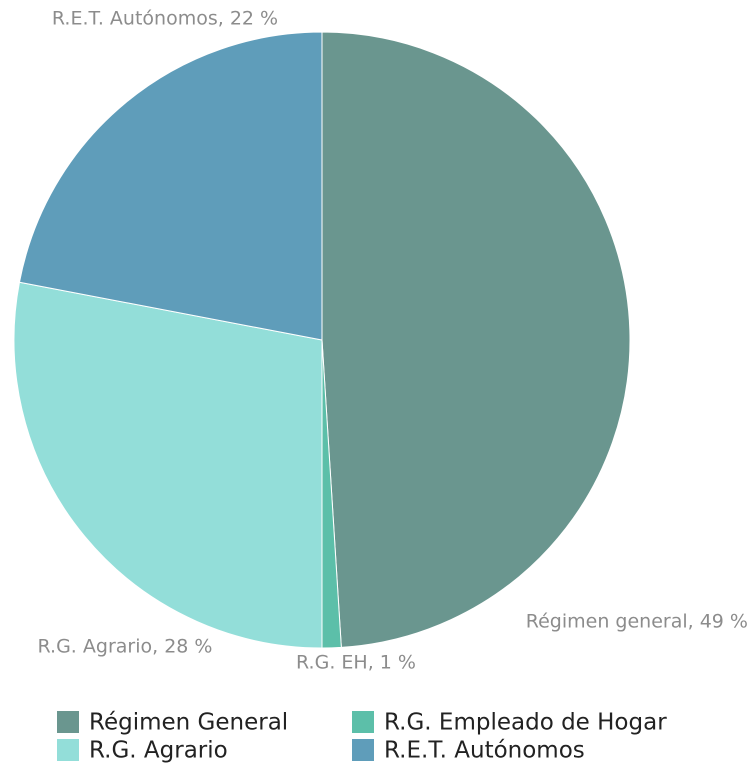 The width and height of the screenshot is (751, 774). I want to click on data-label: R.E.T. Autónomos, 22 %, so click(165, 19).